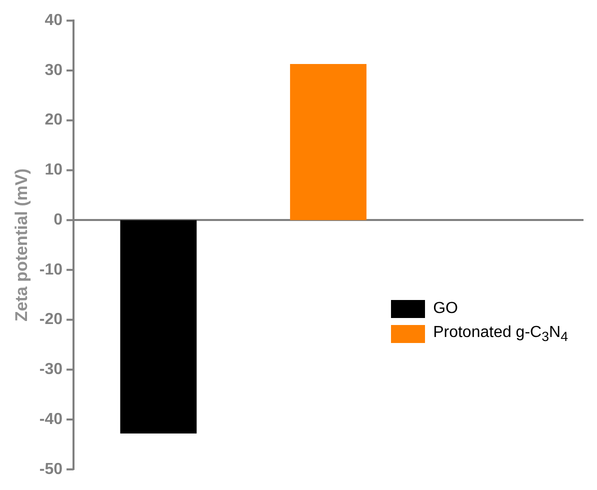  Describe the element at coordinates (53, 21) in the screenshot. I see `y-tick-label: 40` at that location.